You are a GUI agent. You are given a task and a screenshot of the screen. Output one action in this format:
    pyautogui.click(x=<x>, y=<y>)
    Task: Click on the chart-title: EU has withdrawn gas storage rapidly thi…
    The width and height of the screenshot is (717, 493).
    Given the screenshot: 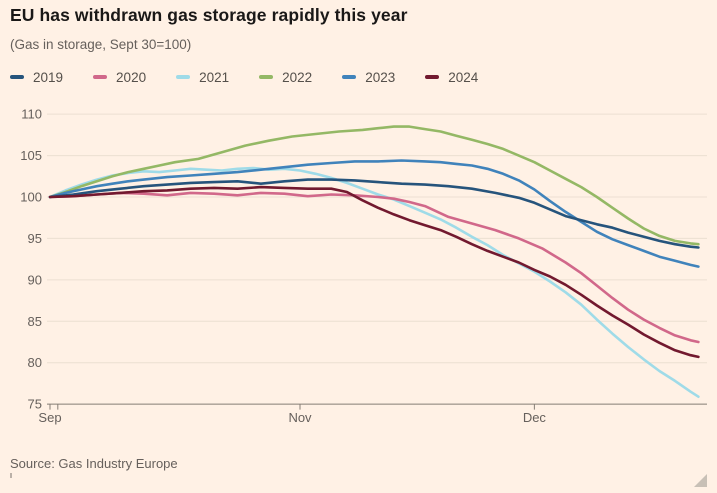 What is the action you would take?
    pyautogui.click(x=209, y=15)
    